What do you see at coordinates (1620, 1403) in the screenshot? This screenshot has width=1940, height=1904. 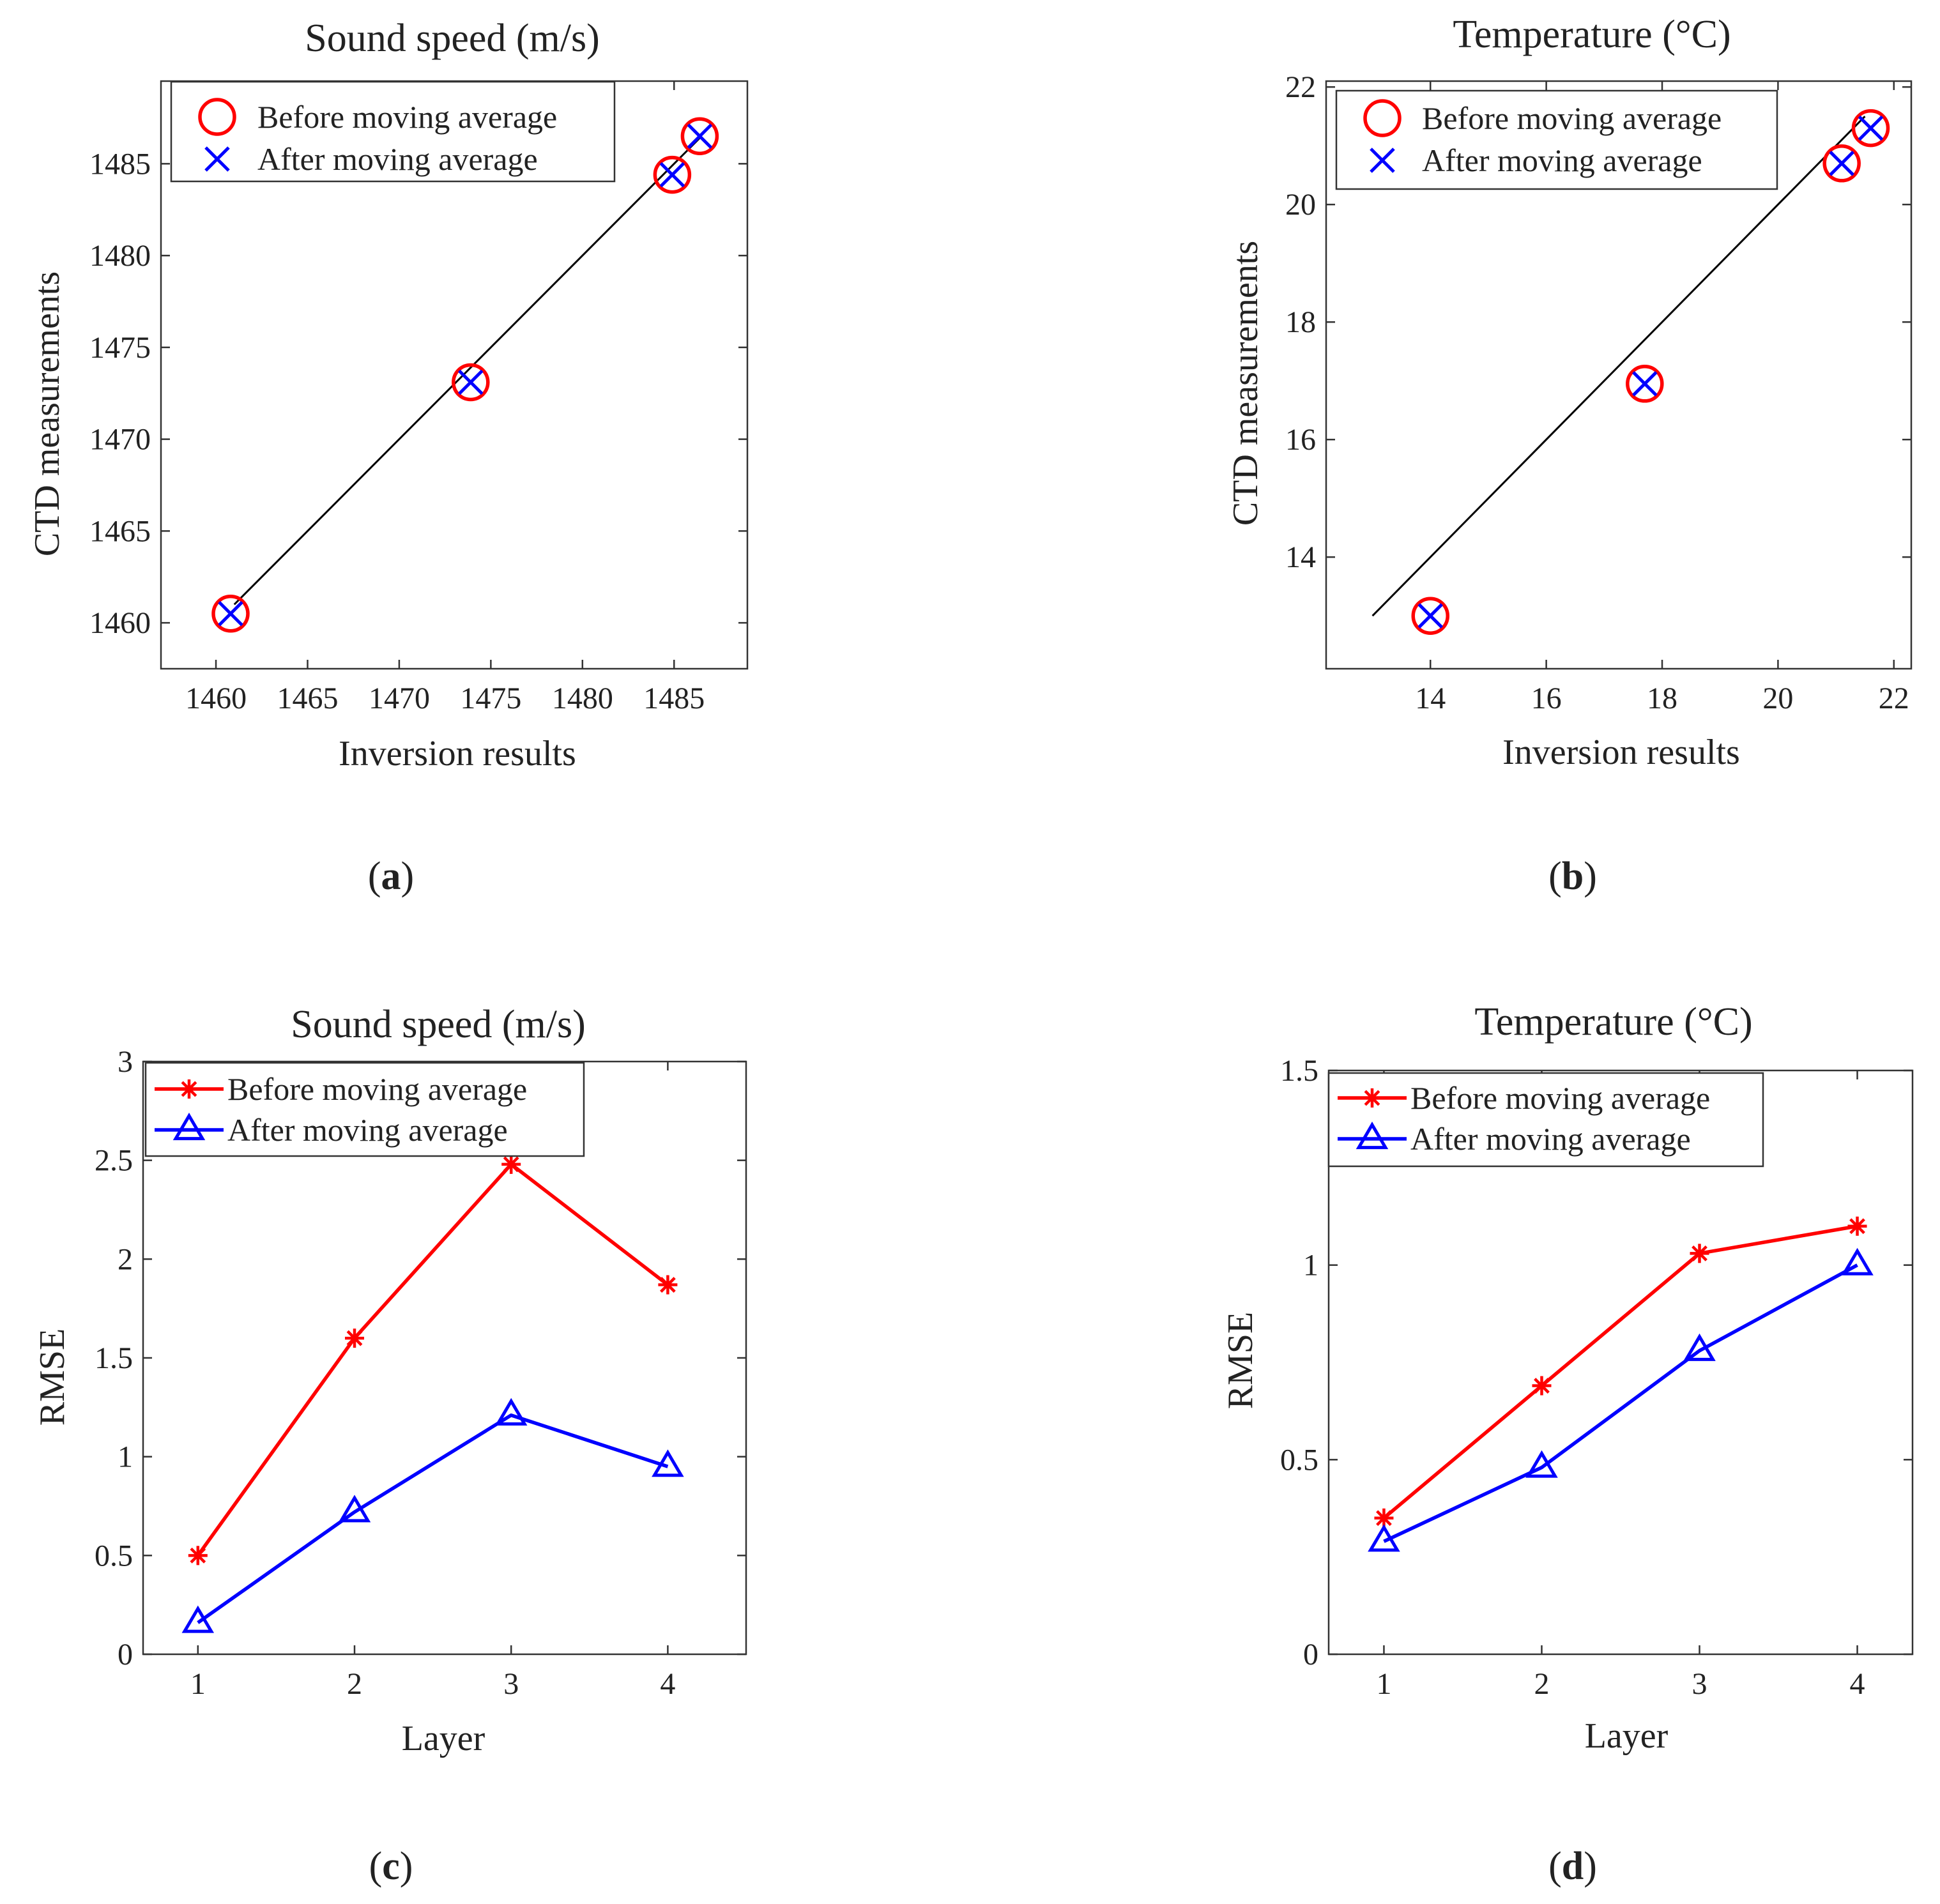 I see `panel-d-after-line` at bounding box center [1620, 1403].